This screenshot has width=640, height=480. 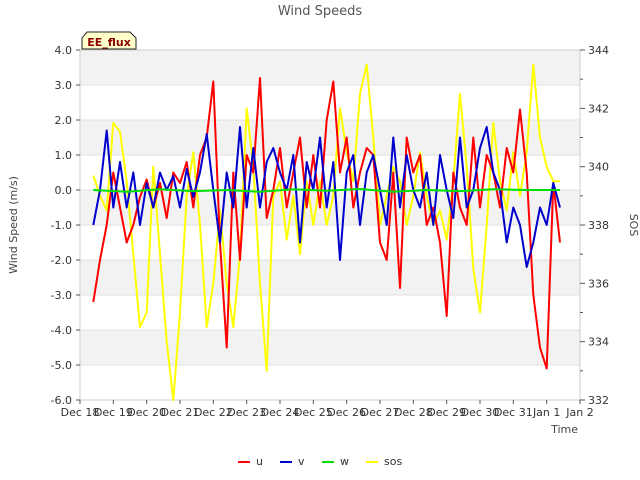 What do you see at coordinates (320, 11) in the screenshot?
I see `chart-title: Wind Speeds` at bounding box center [320, 11].